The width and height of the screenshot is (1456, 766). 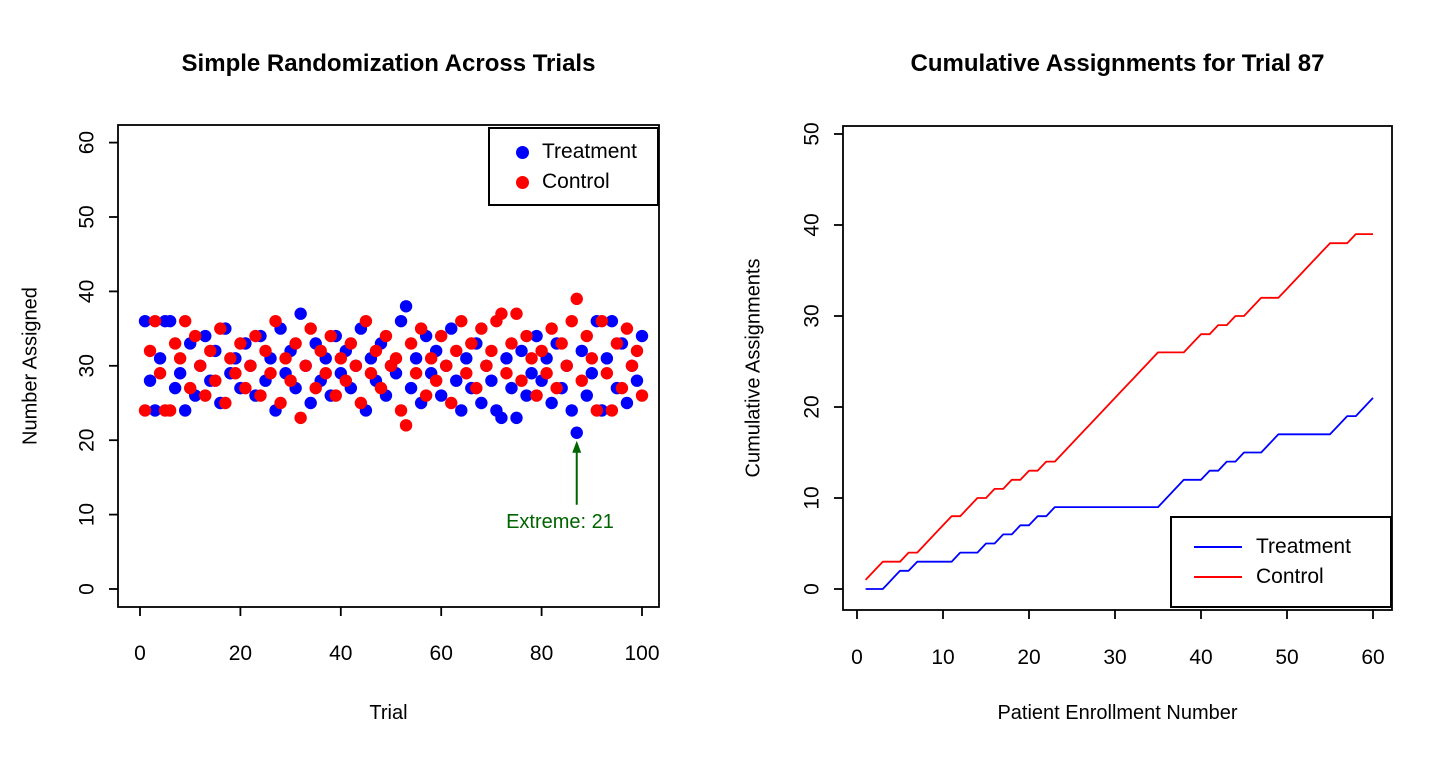 What do you see at coordinates (1117, 63) in the screenshot?
I see `right-plot-title: Cumulative Assignments for Trial 87` at bounding box center [1117, 63].